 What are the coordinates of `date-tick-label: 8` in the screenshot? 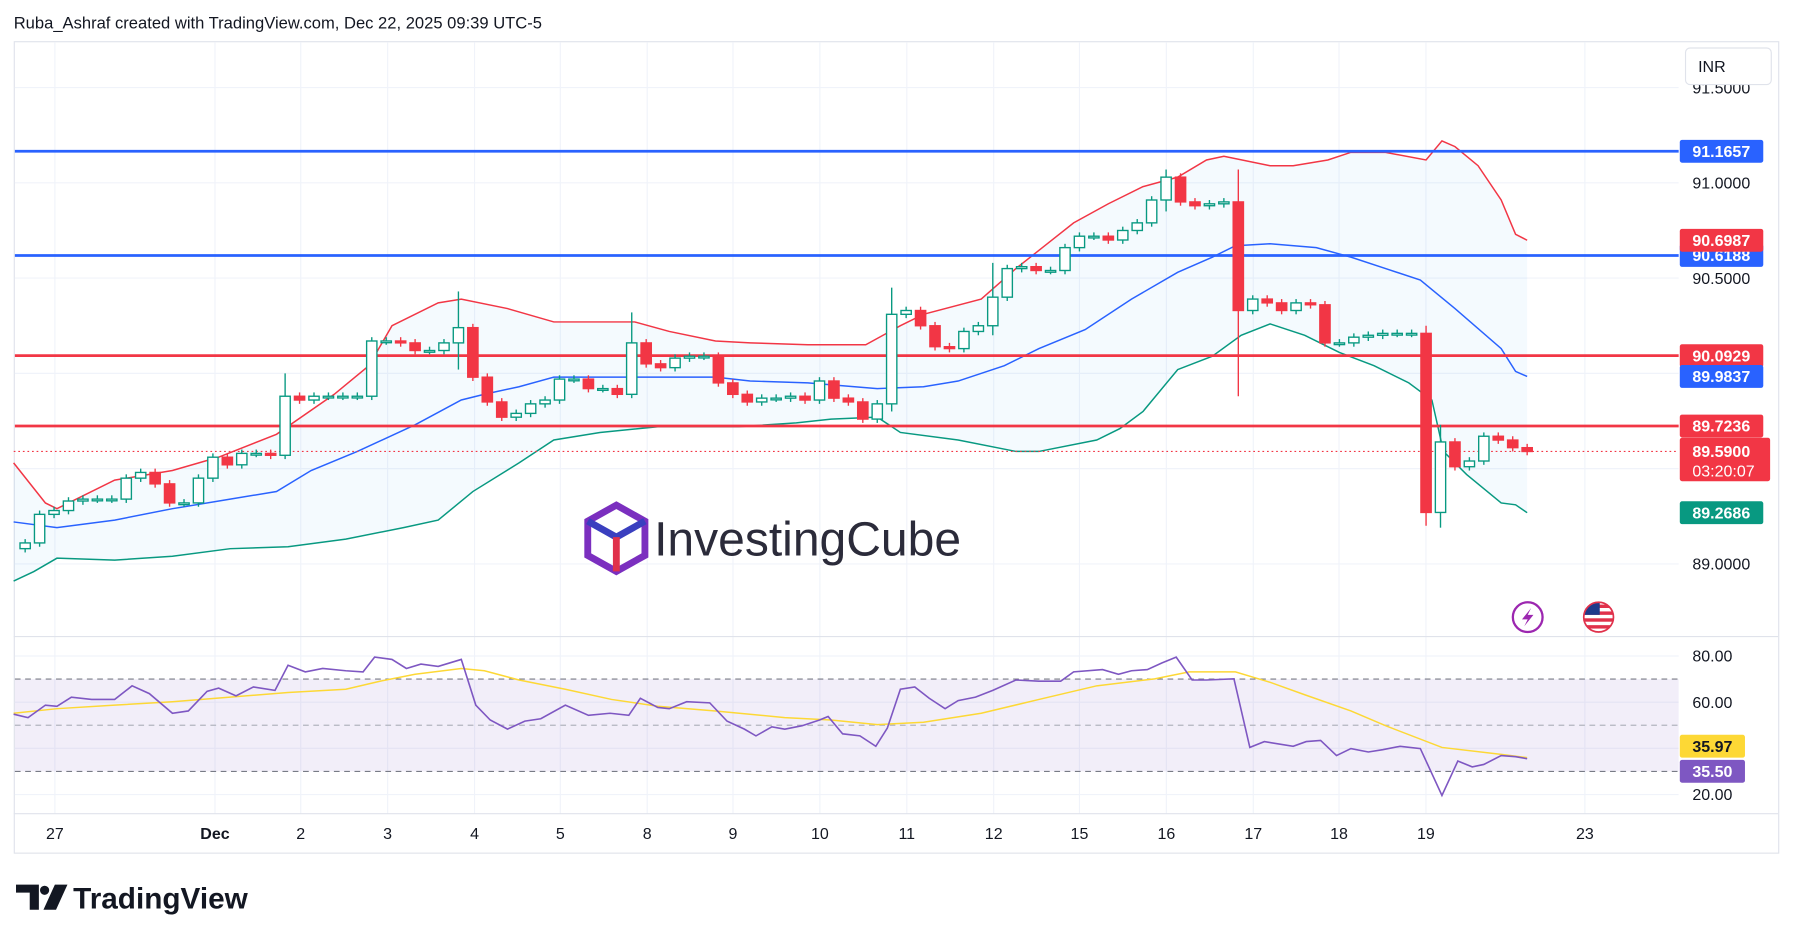 It's located at (647, 834).